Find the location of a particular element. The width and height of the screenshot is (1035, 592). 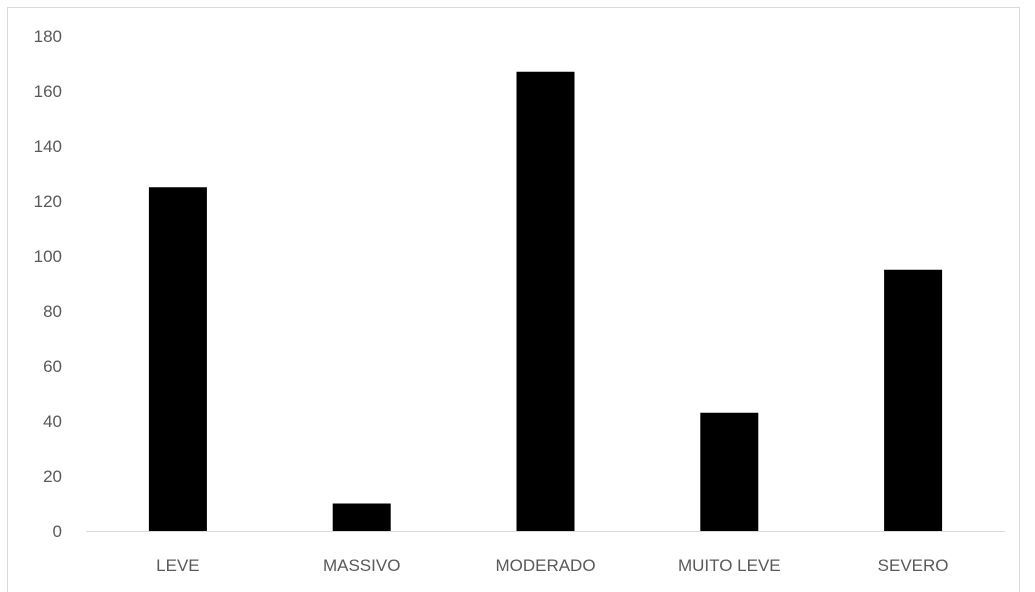

x-axis-tick-labels: LEVE MASSIVO MODERADO MUITO LEVE SEVERO is located at coordinates (552, 565).